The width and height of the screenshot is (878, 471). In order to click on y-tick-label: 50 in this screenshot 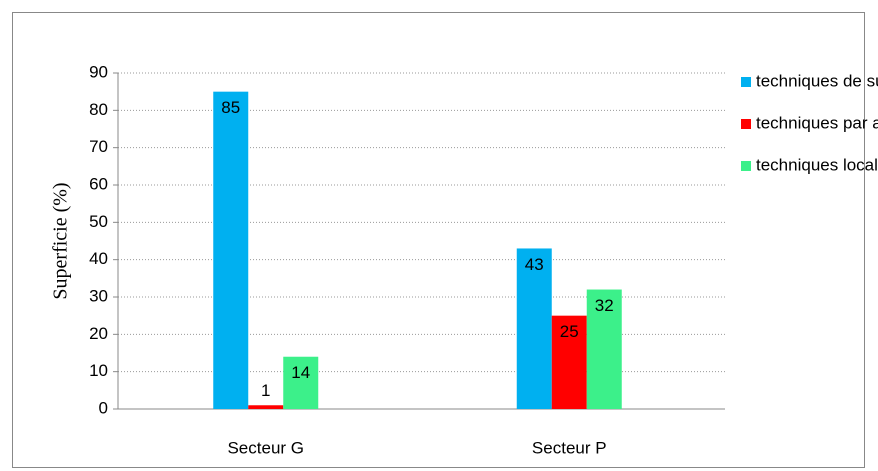, I will do `click(98, 221)`.